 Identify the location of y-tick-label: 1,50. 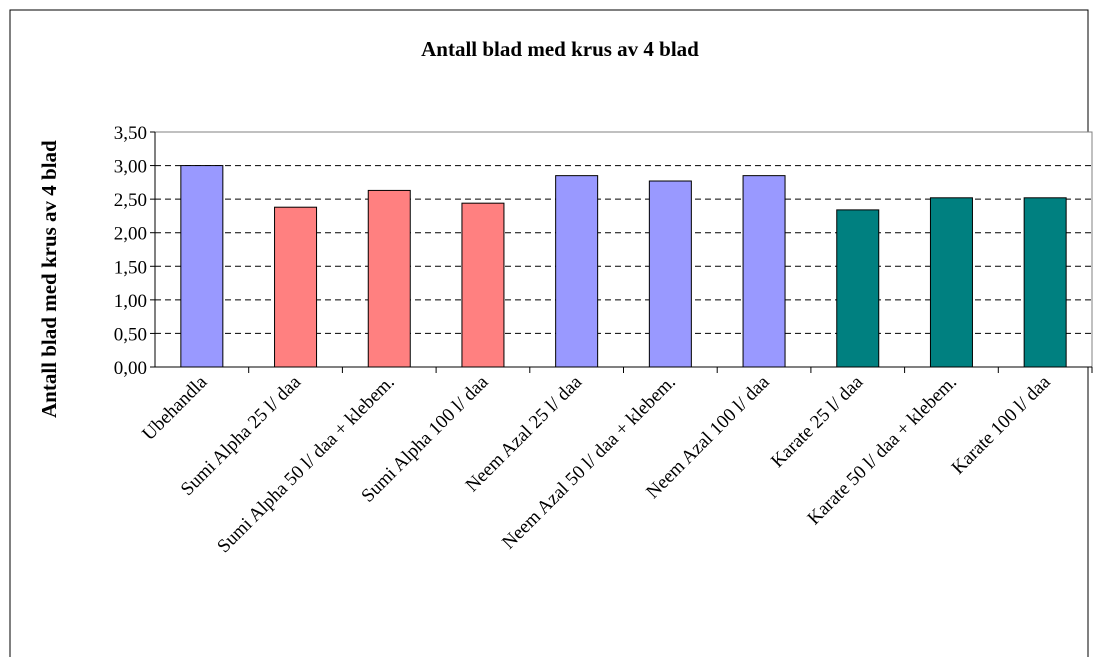
(130, 267).